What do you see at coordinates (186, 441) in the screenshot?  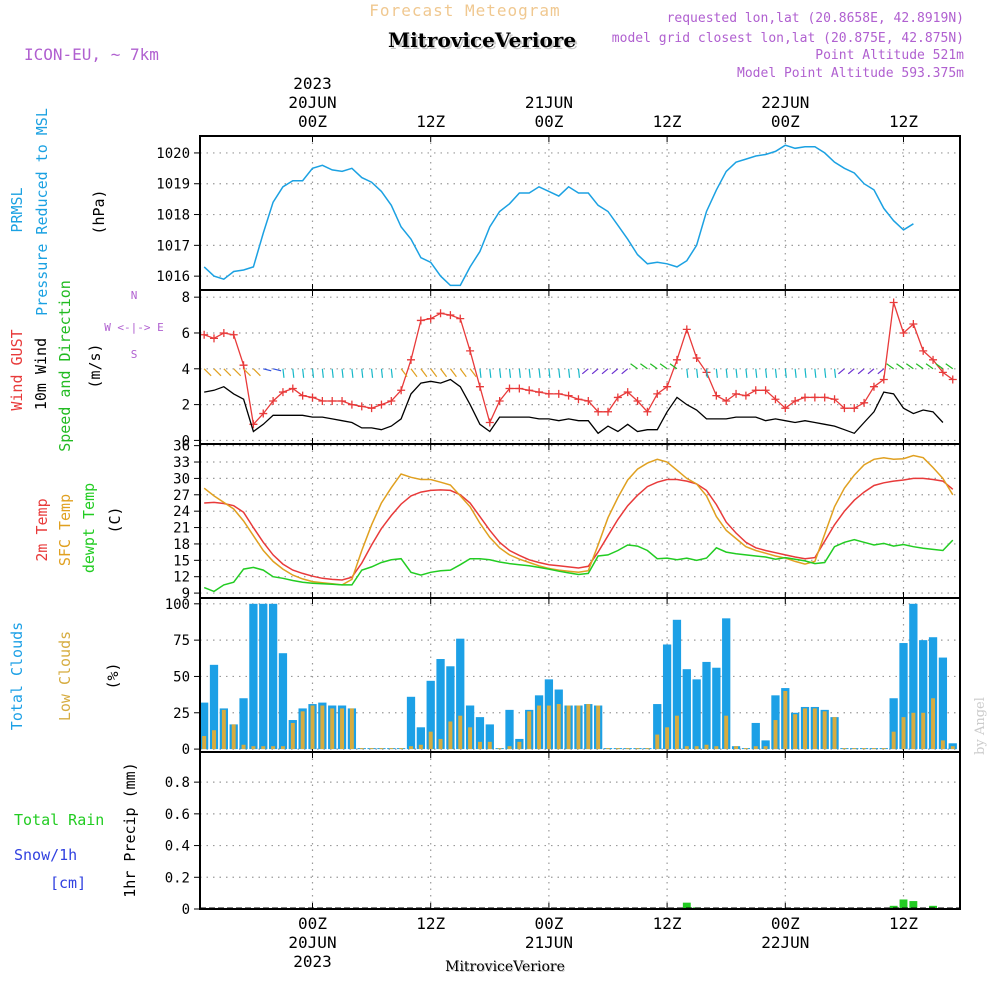 I see `y-tick-label: 0` at bounding box center [186, 441].